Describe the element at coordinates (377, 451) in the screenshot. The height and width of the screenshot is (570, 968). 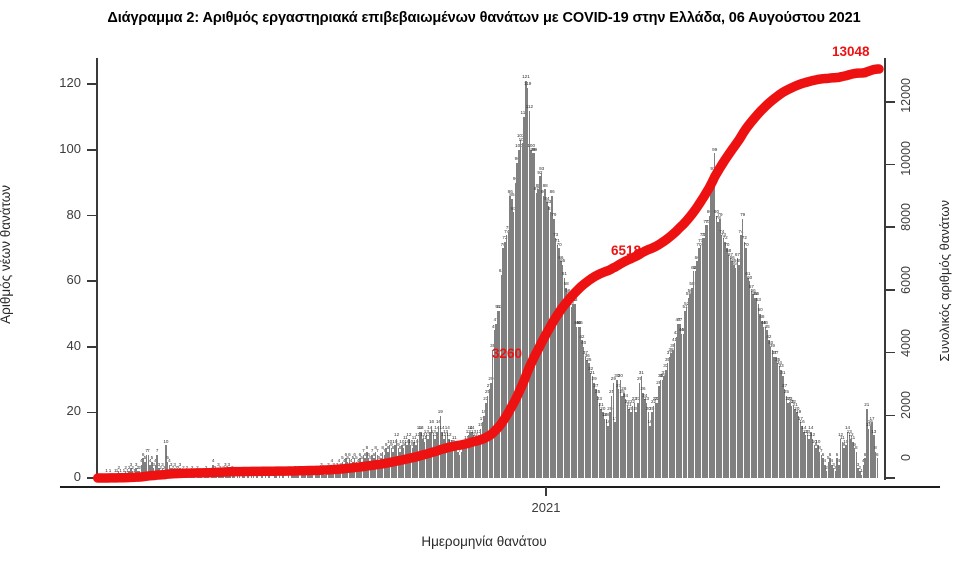
I see `bar-value-label: 7` at that location.